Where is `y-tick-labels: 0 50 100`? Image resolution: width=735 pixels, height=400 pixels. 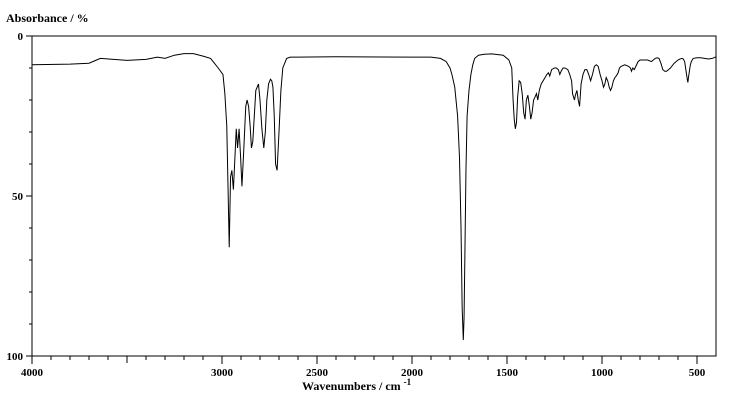 y-tick-labels: 0 50 100 is located at coordinates (15, 197).